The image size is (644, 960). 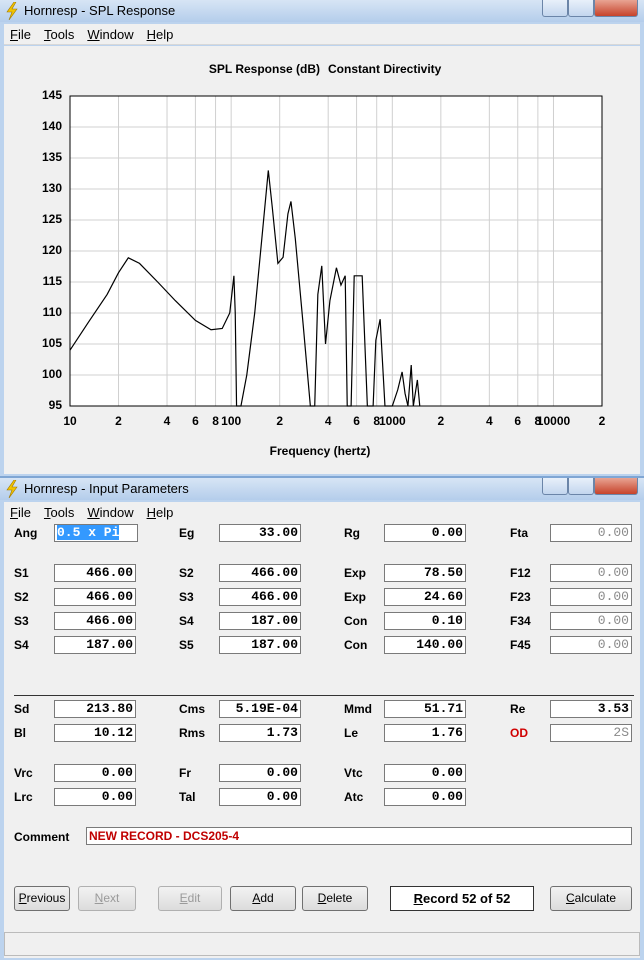 I want to click on field-input: 51.71, so click(x=425, y=709).